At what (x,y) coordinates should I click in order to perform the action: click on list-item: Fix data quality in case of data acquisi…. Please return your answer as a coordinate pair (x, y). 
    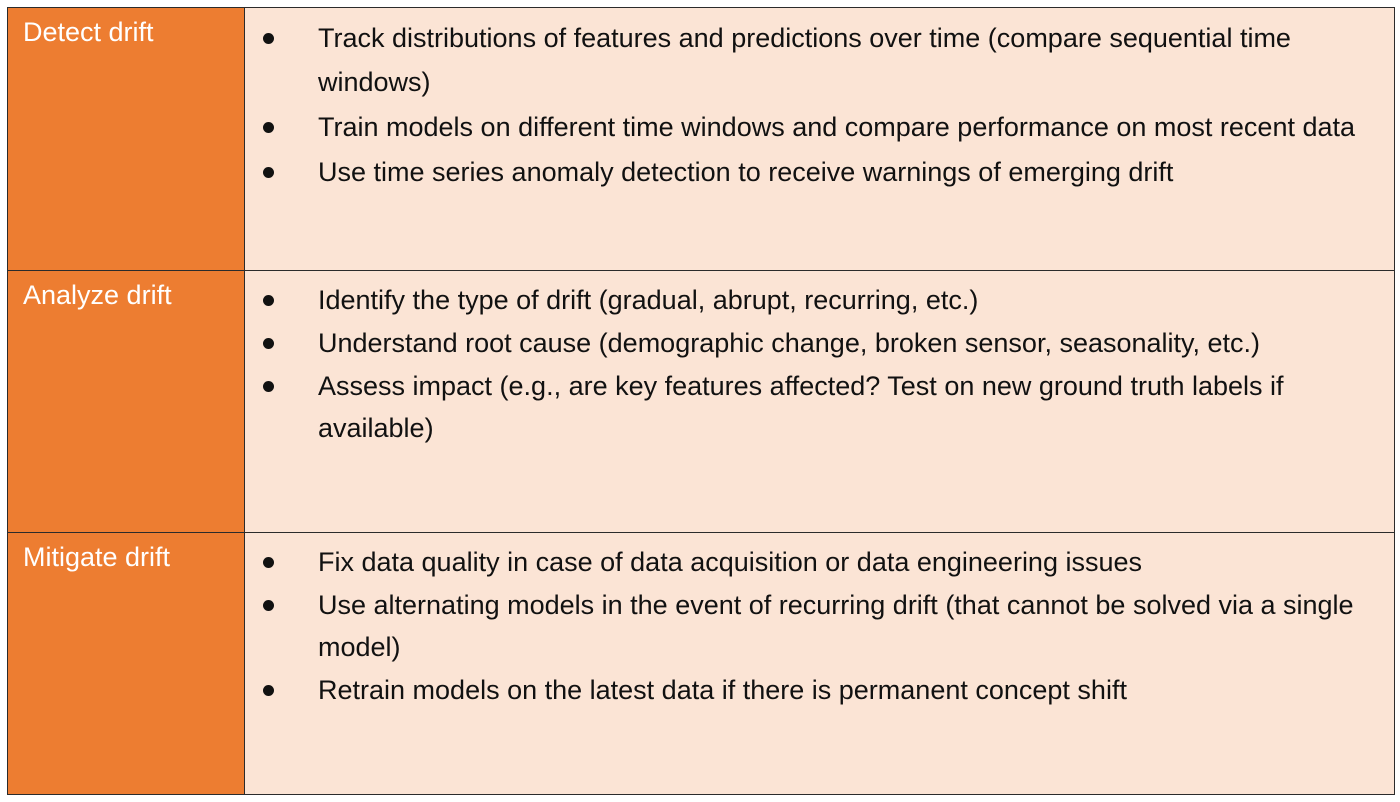
    Looking at the image, I should click on (814, 562).